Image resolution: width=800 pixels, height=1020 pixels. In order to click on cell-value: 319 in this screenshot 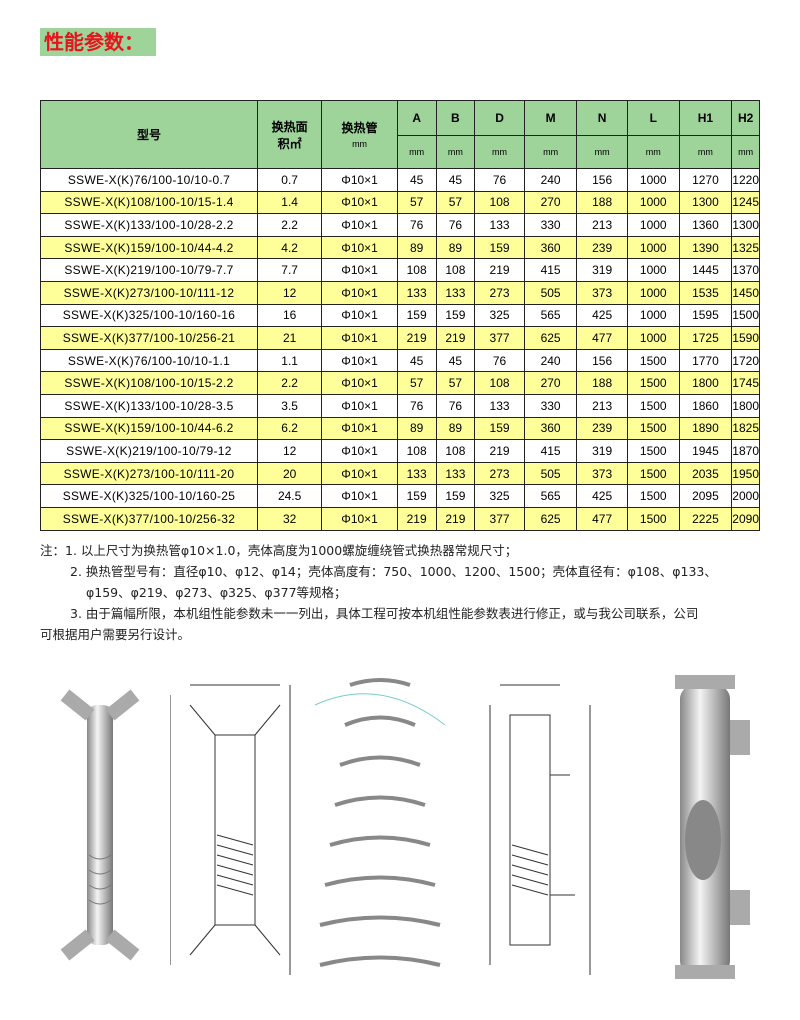, I will do `click(602, 451)`.